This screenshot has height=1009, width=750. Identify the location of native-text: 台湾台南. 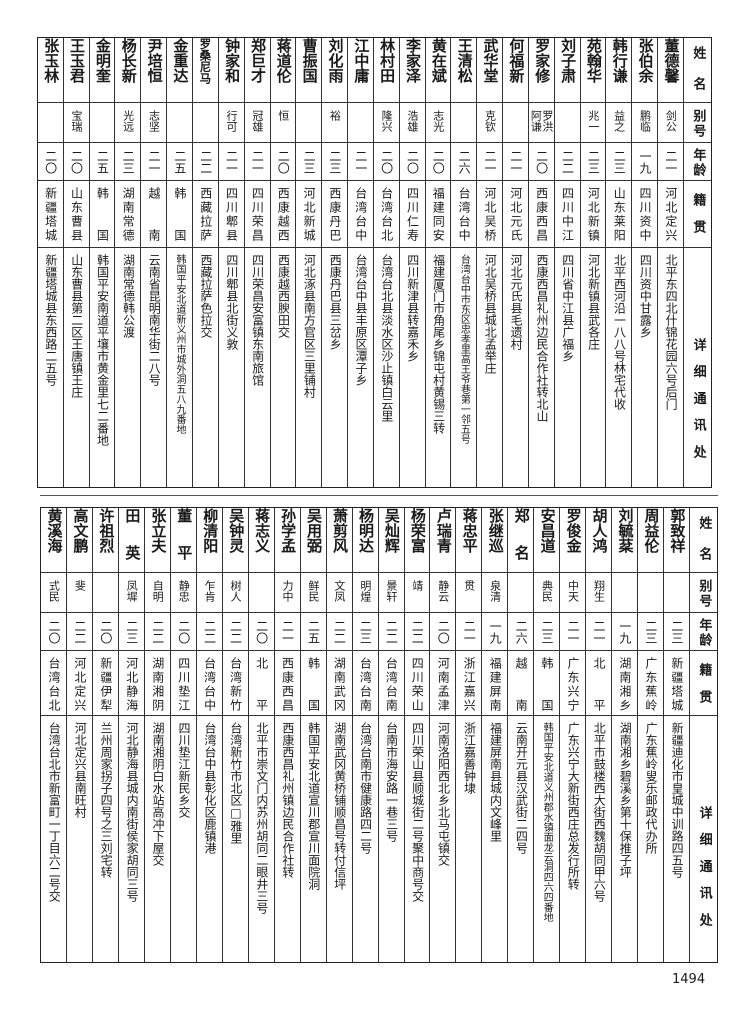
(365, 684).